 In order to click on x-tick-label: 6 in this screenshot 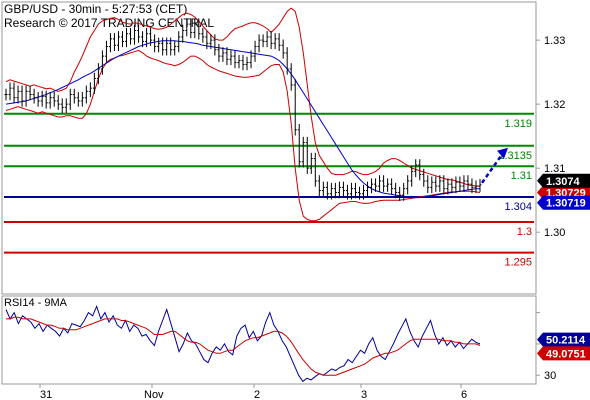, I will do `click(464, 394)`.